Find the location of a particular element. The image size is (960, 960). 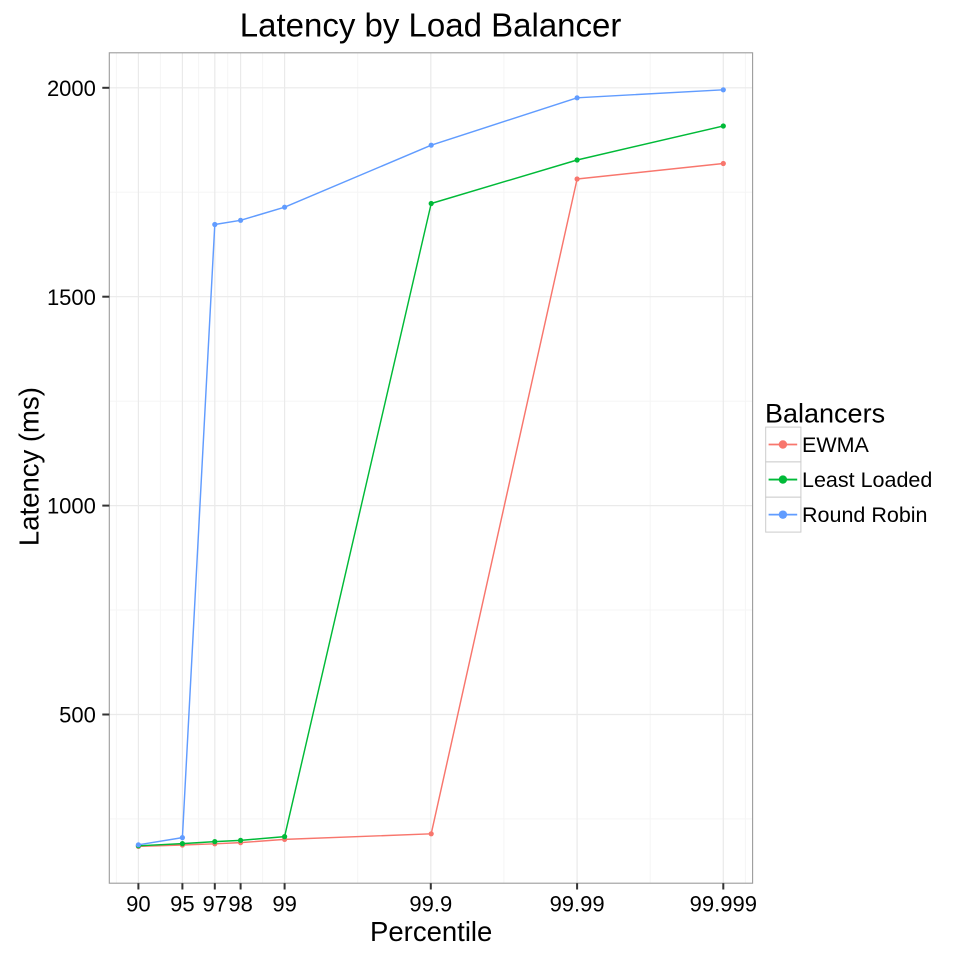

svg-text: 99 is located at coordinates (284, 904).